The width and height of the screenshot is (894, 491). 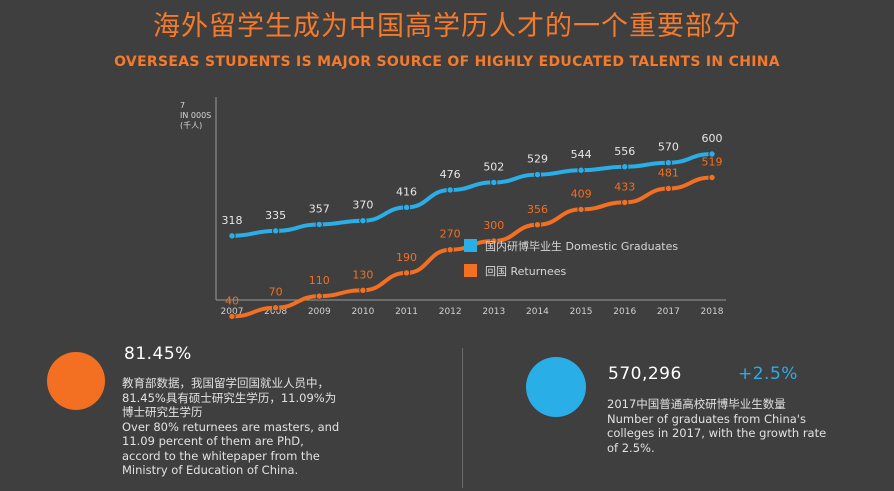 I want to click on data-label: 40, so click(x=232, y=300).